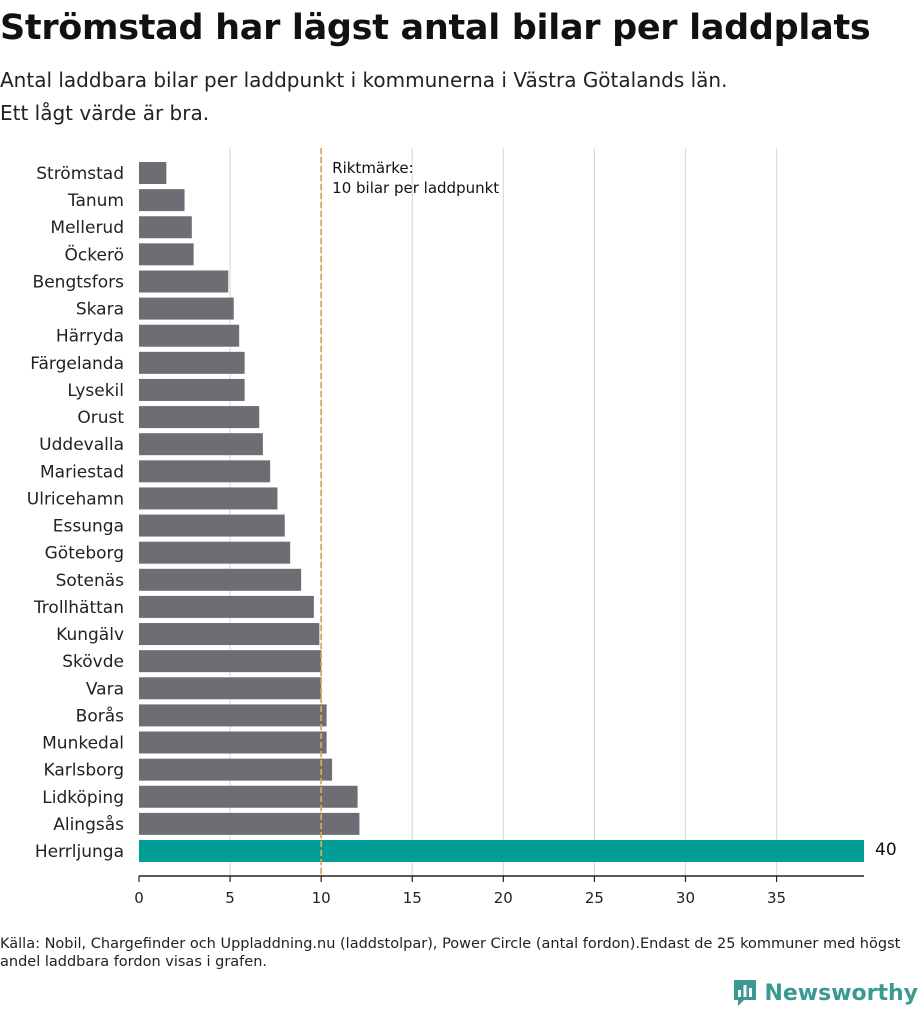 The width and height of the screenshot is (920, 1010). I want to click on category-label: Sotenäs, so click(90, 581).